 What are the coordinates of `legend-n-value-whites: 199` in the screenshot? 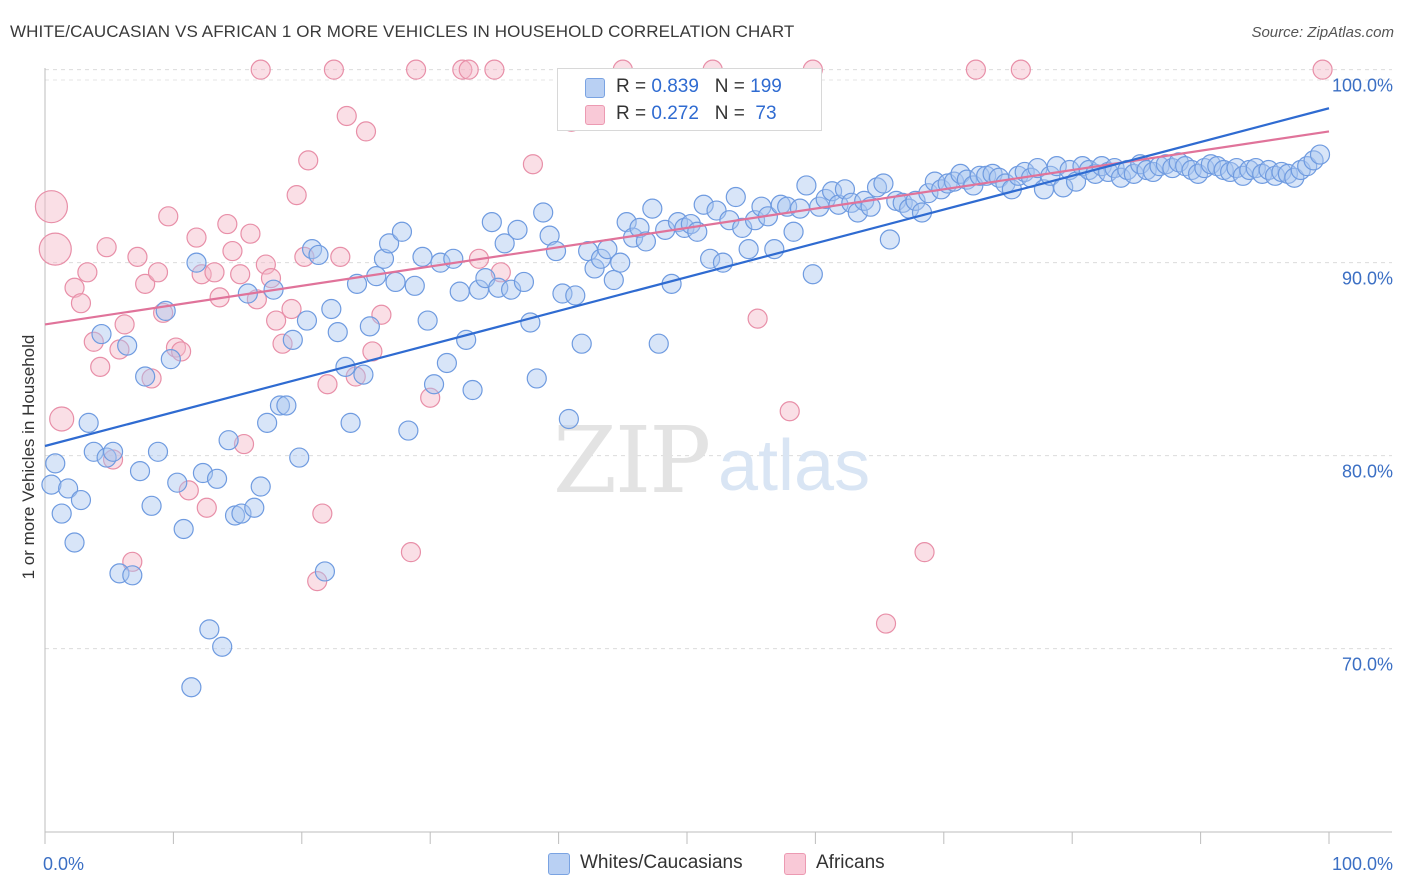 It's located at (766, 86).